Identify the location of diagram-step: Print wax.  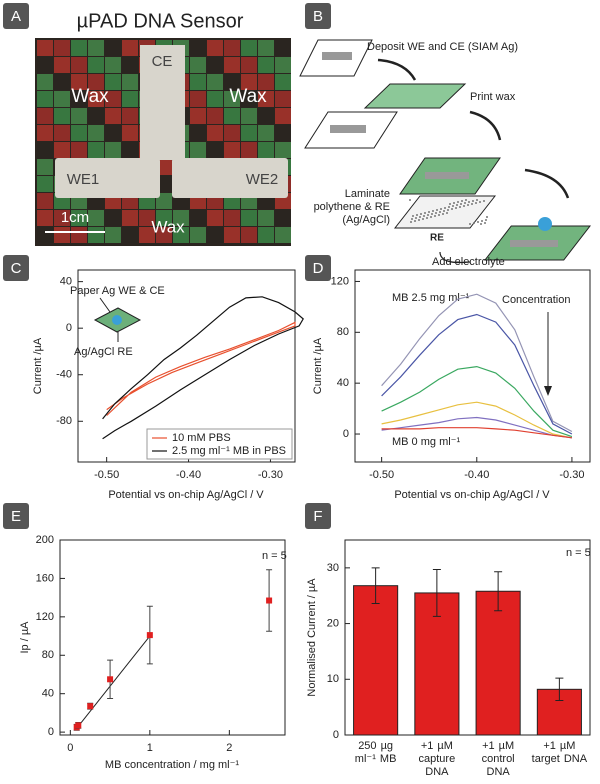
(493, 97).